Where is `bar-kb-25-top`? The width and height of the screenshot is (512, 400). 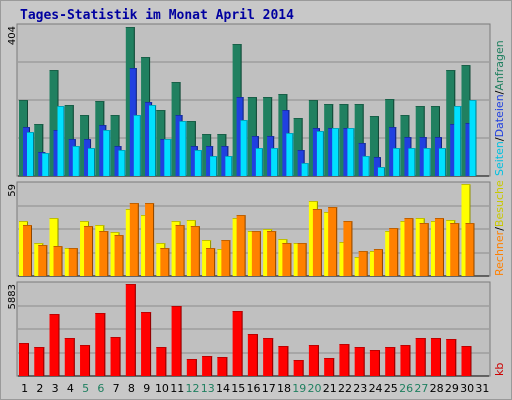
bar-kb-25-top is located at coordinates (390, 347).